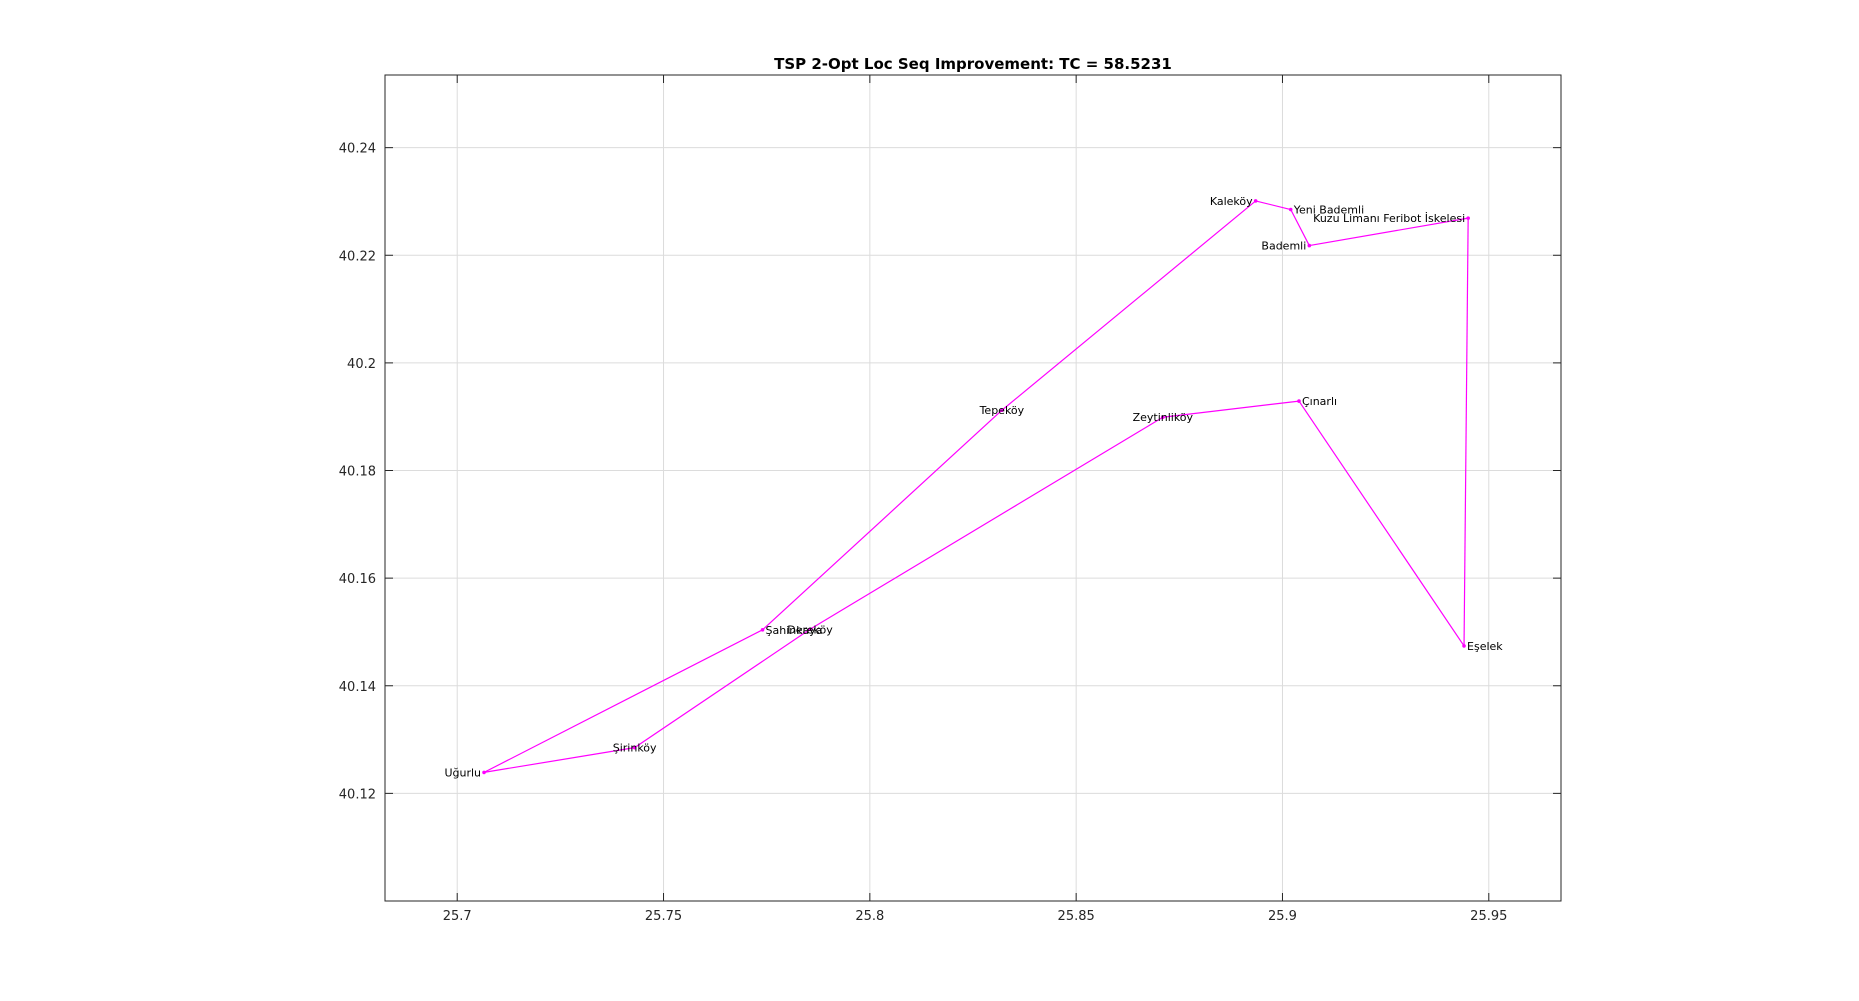 This screenshot has height=1001, width=1859. What do you see at coordinates (361, 364) in the screenshot?
I see `y-tick-label: 40.2` at bounding box center [361, 364].